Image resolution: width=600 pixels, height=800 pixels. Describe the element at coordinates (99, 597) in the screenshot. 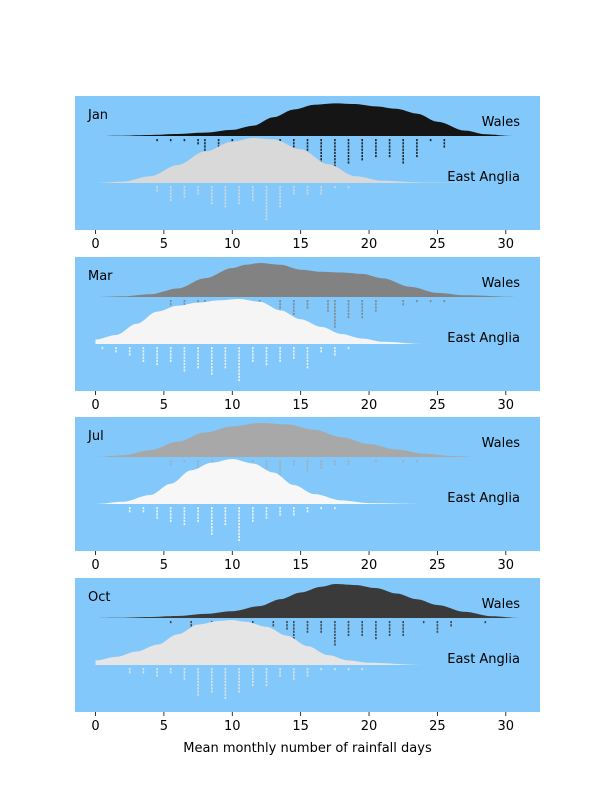

I see `month-label: Oct` at that location.